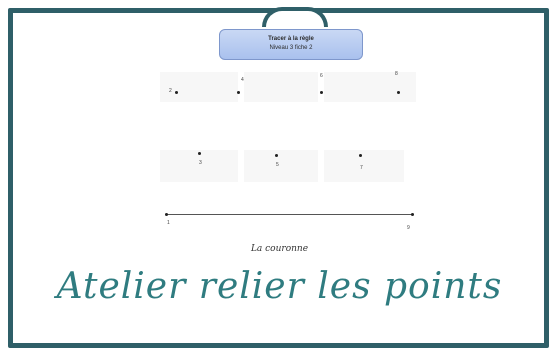  Describe the element at coordinates (408, 228) in the screenshot. I see `point-label: 9` at that location.